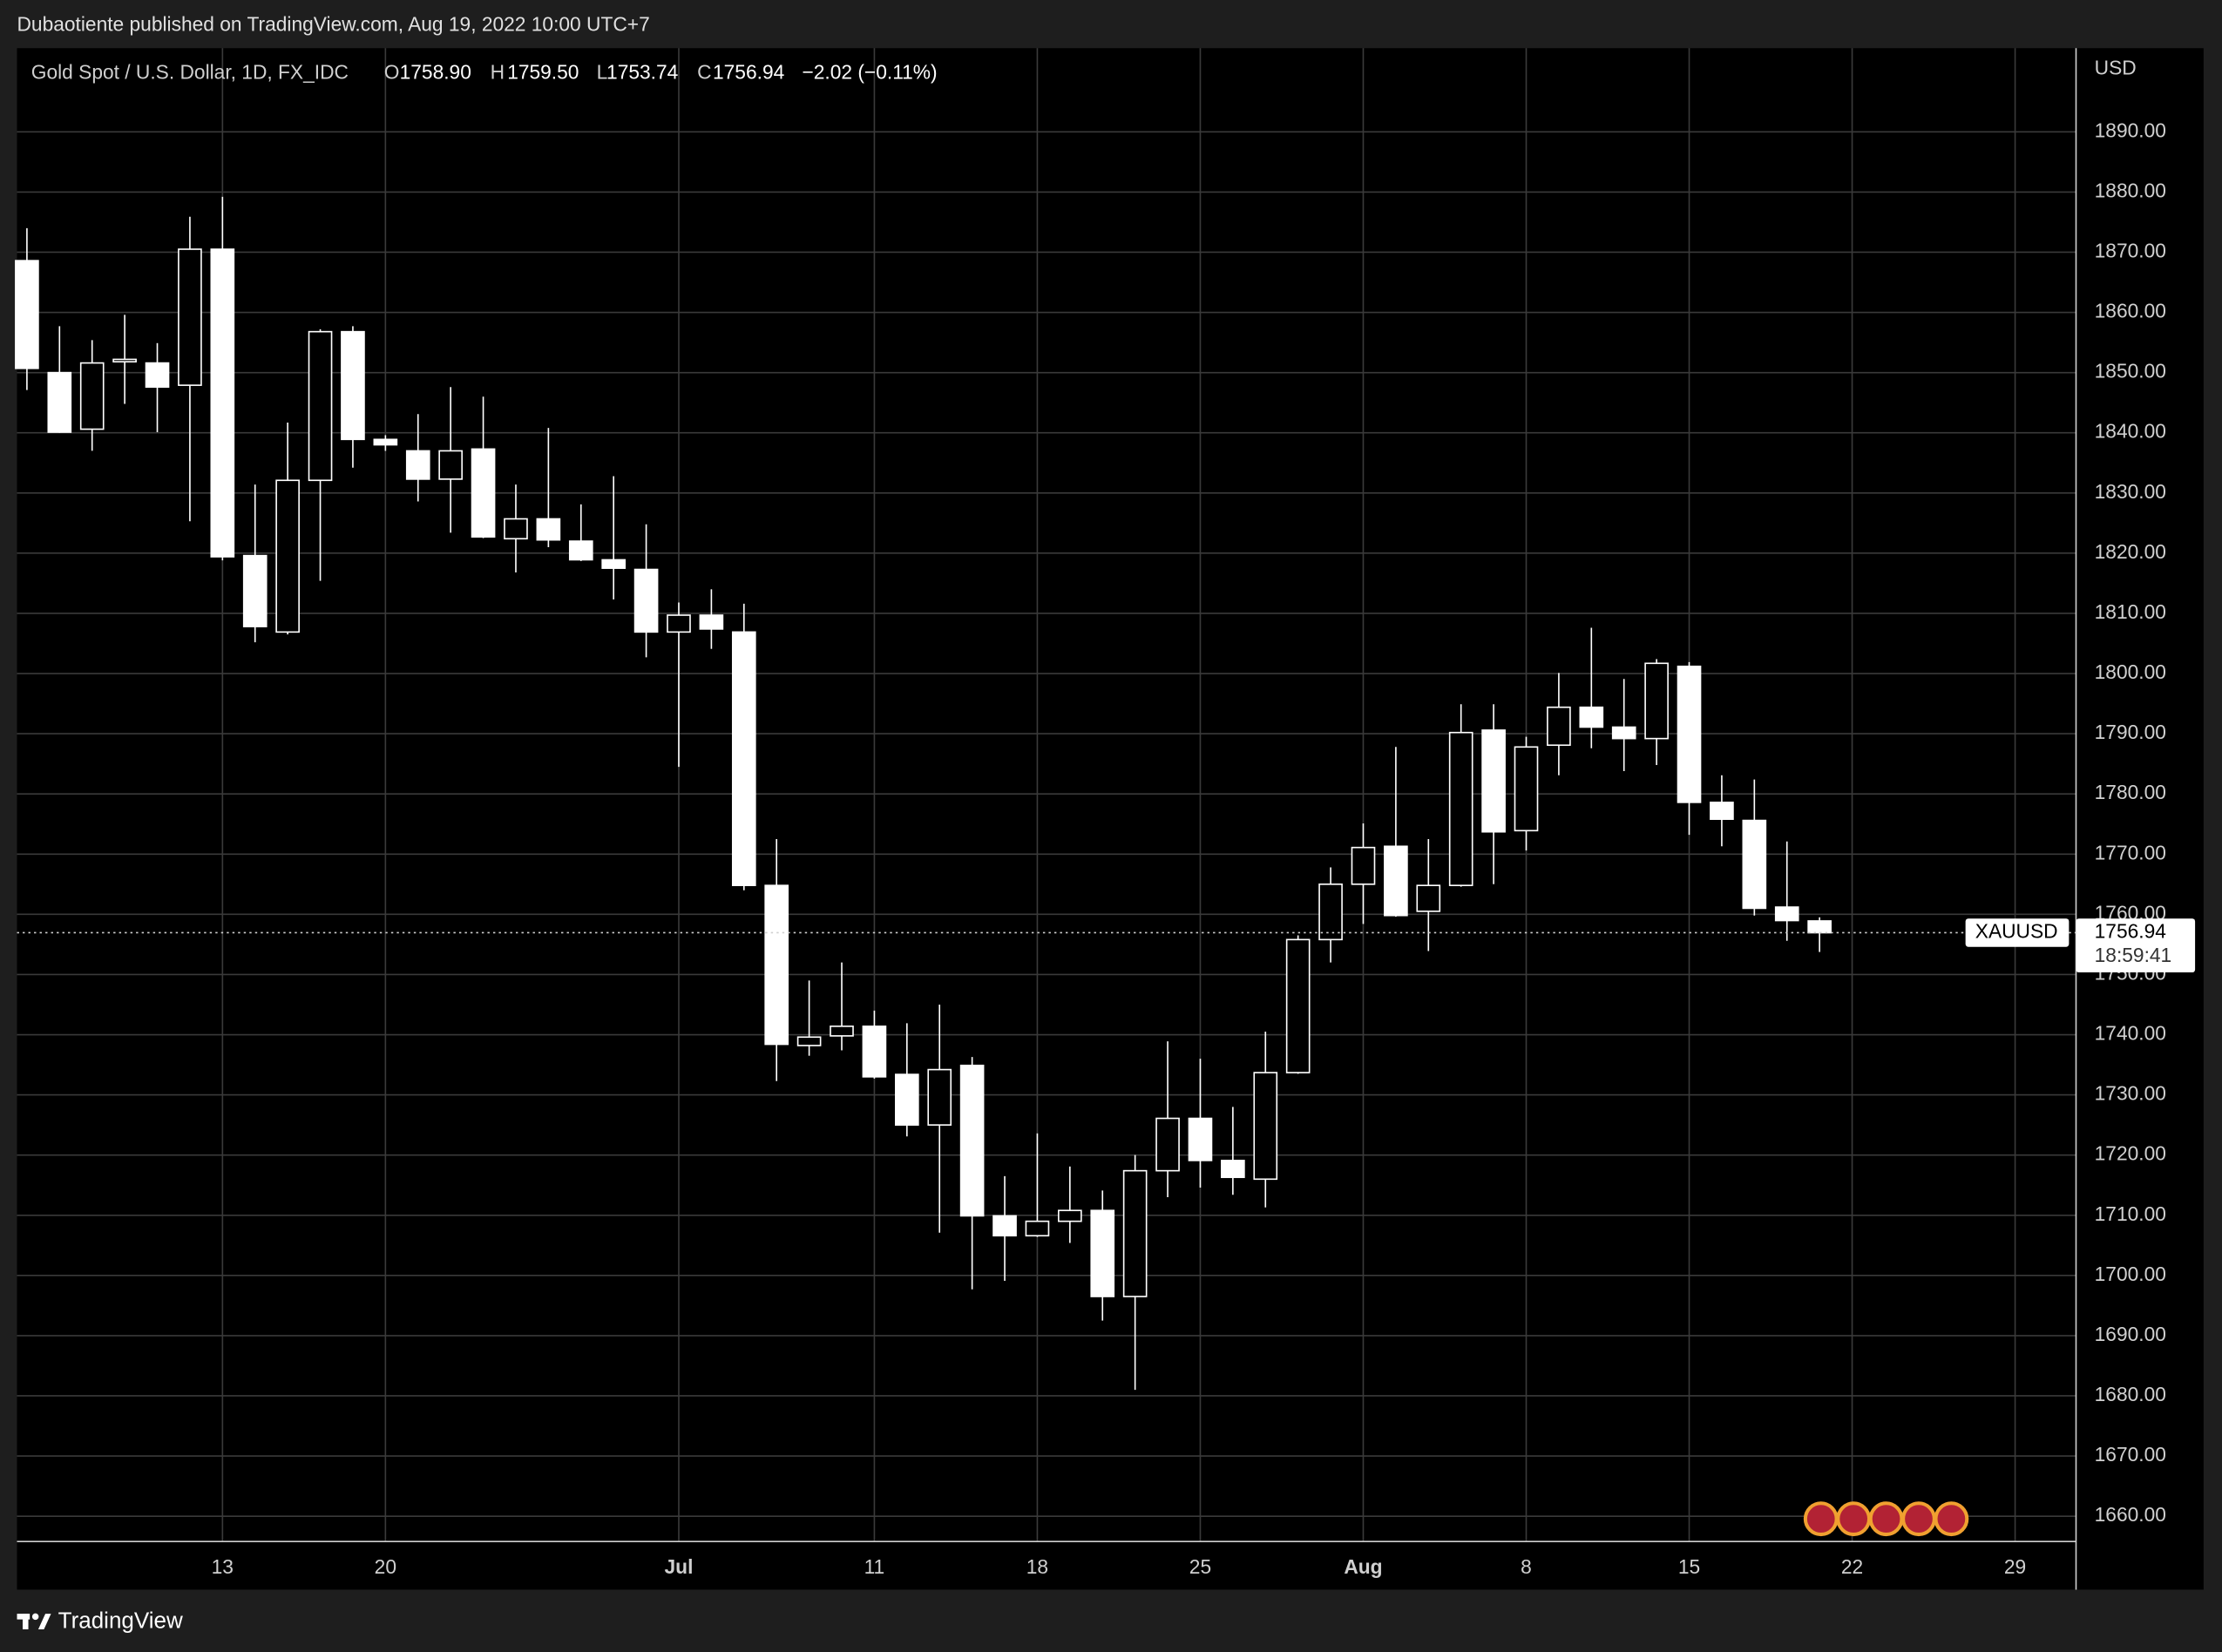 This screenshot has height=1652, width=2222. What do you see at coordinates (2130, 190) in the screenshot?
I see `y-tick-label: 1880.00` at bounding box center [2130, 190].